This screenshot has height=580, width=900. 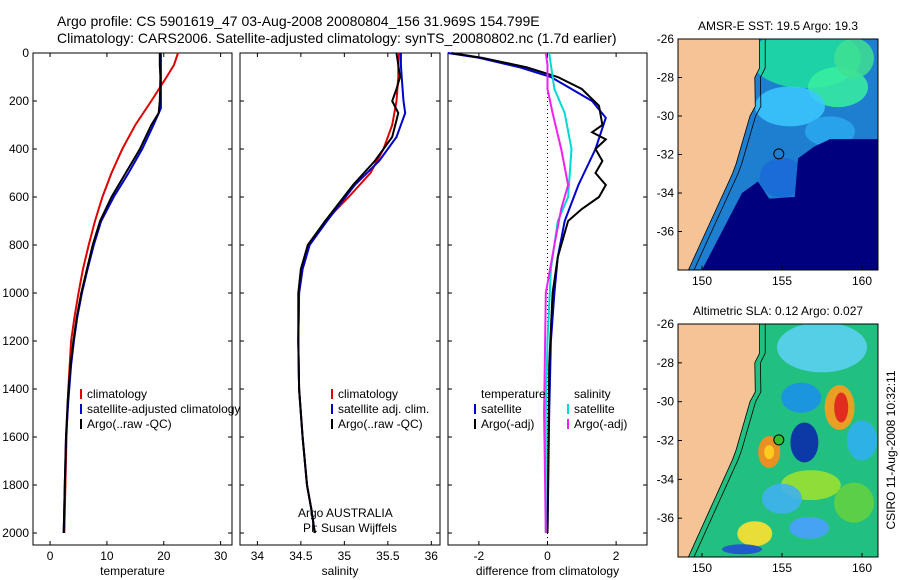 What do you see at coordinates (15, 533) in the screenshot?
I see `y-tick-label: 2000` at bounding box center [15, 533].